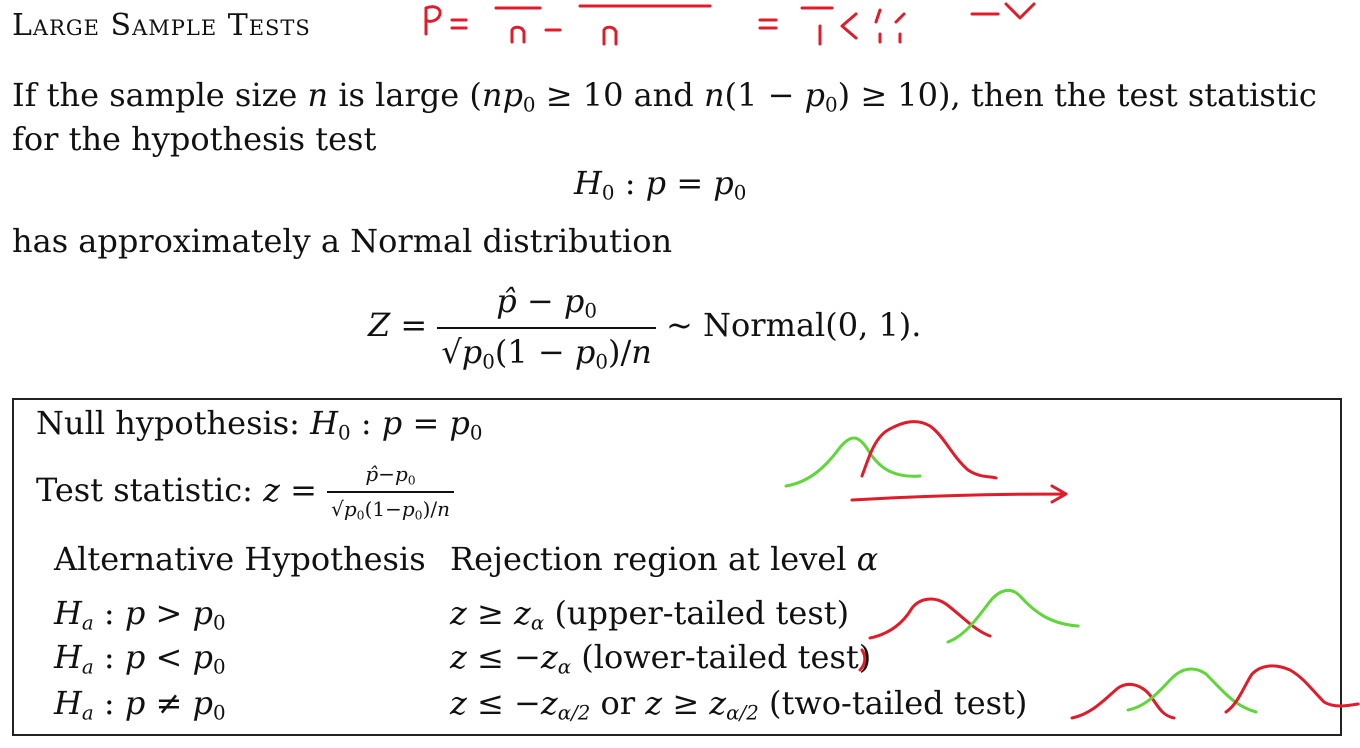  Describe the element at coordinates (194, 139) in the screenshot. I see `intro-line-2: for the hypothesis test` at that location.